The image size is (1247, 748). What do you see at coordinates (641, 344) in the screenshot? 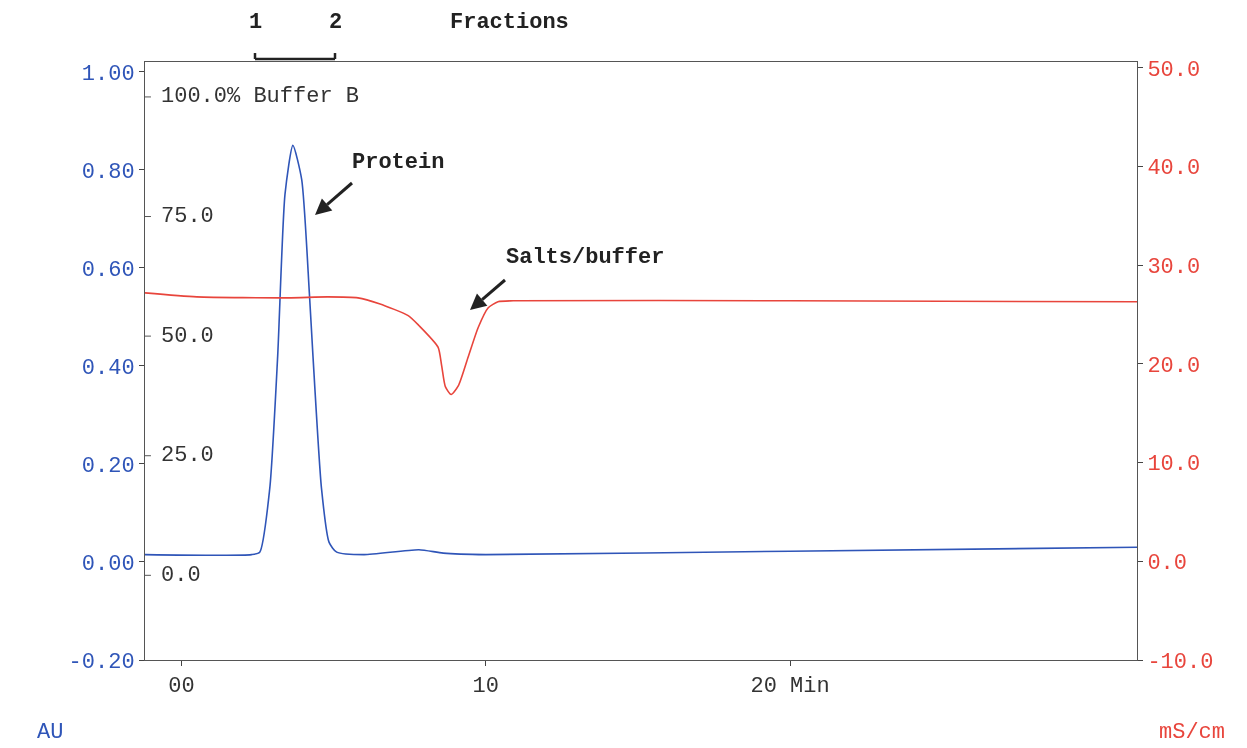
I see `line-series` at bounding box center [641, 344].